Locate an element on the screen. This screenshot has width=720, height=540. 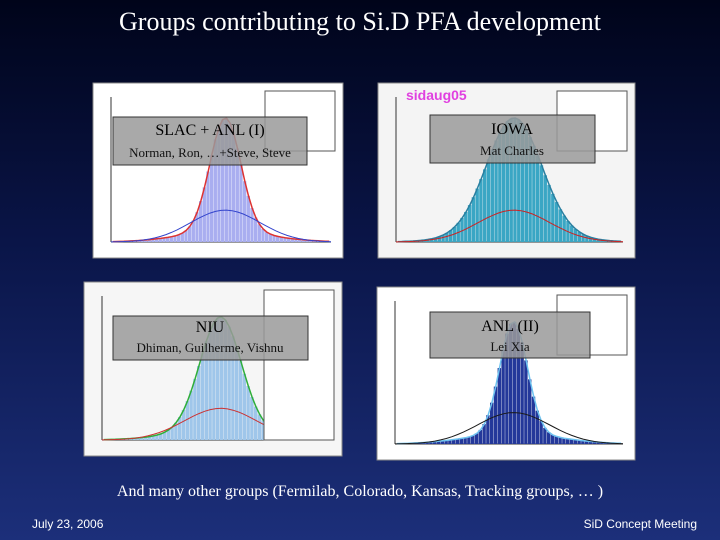
label-box: ANL (II) Lei Xia is located at coordinates (510, 335).